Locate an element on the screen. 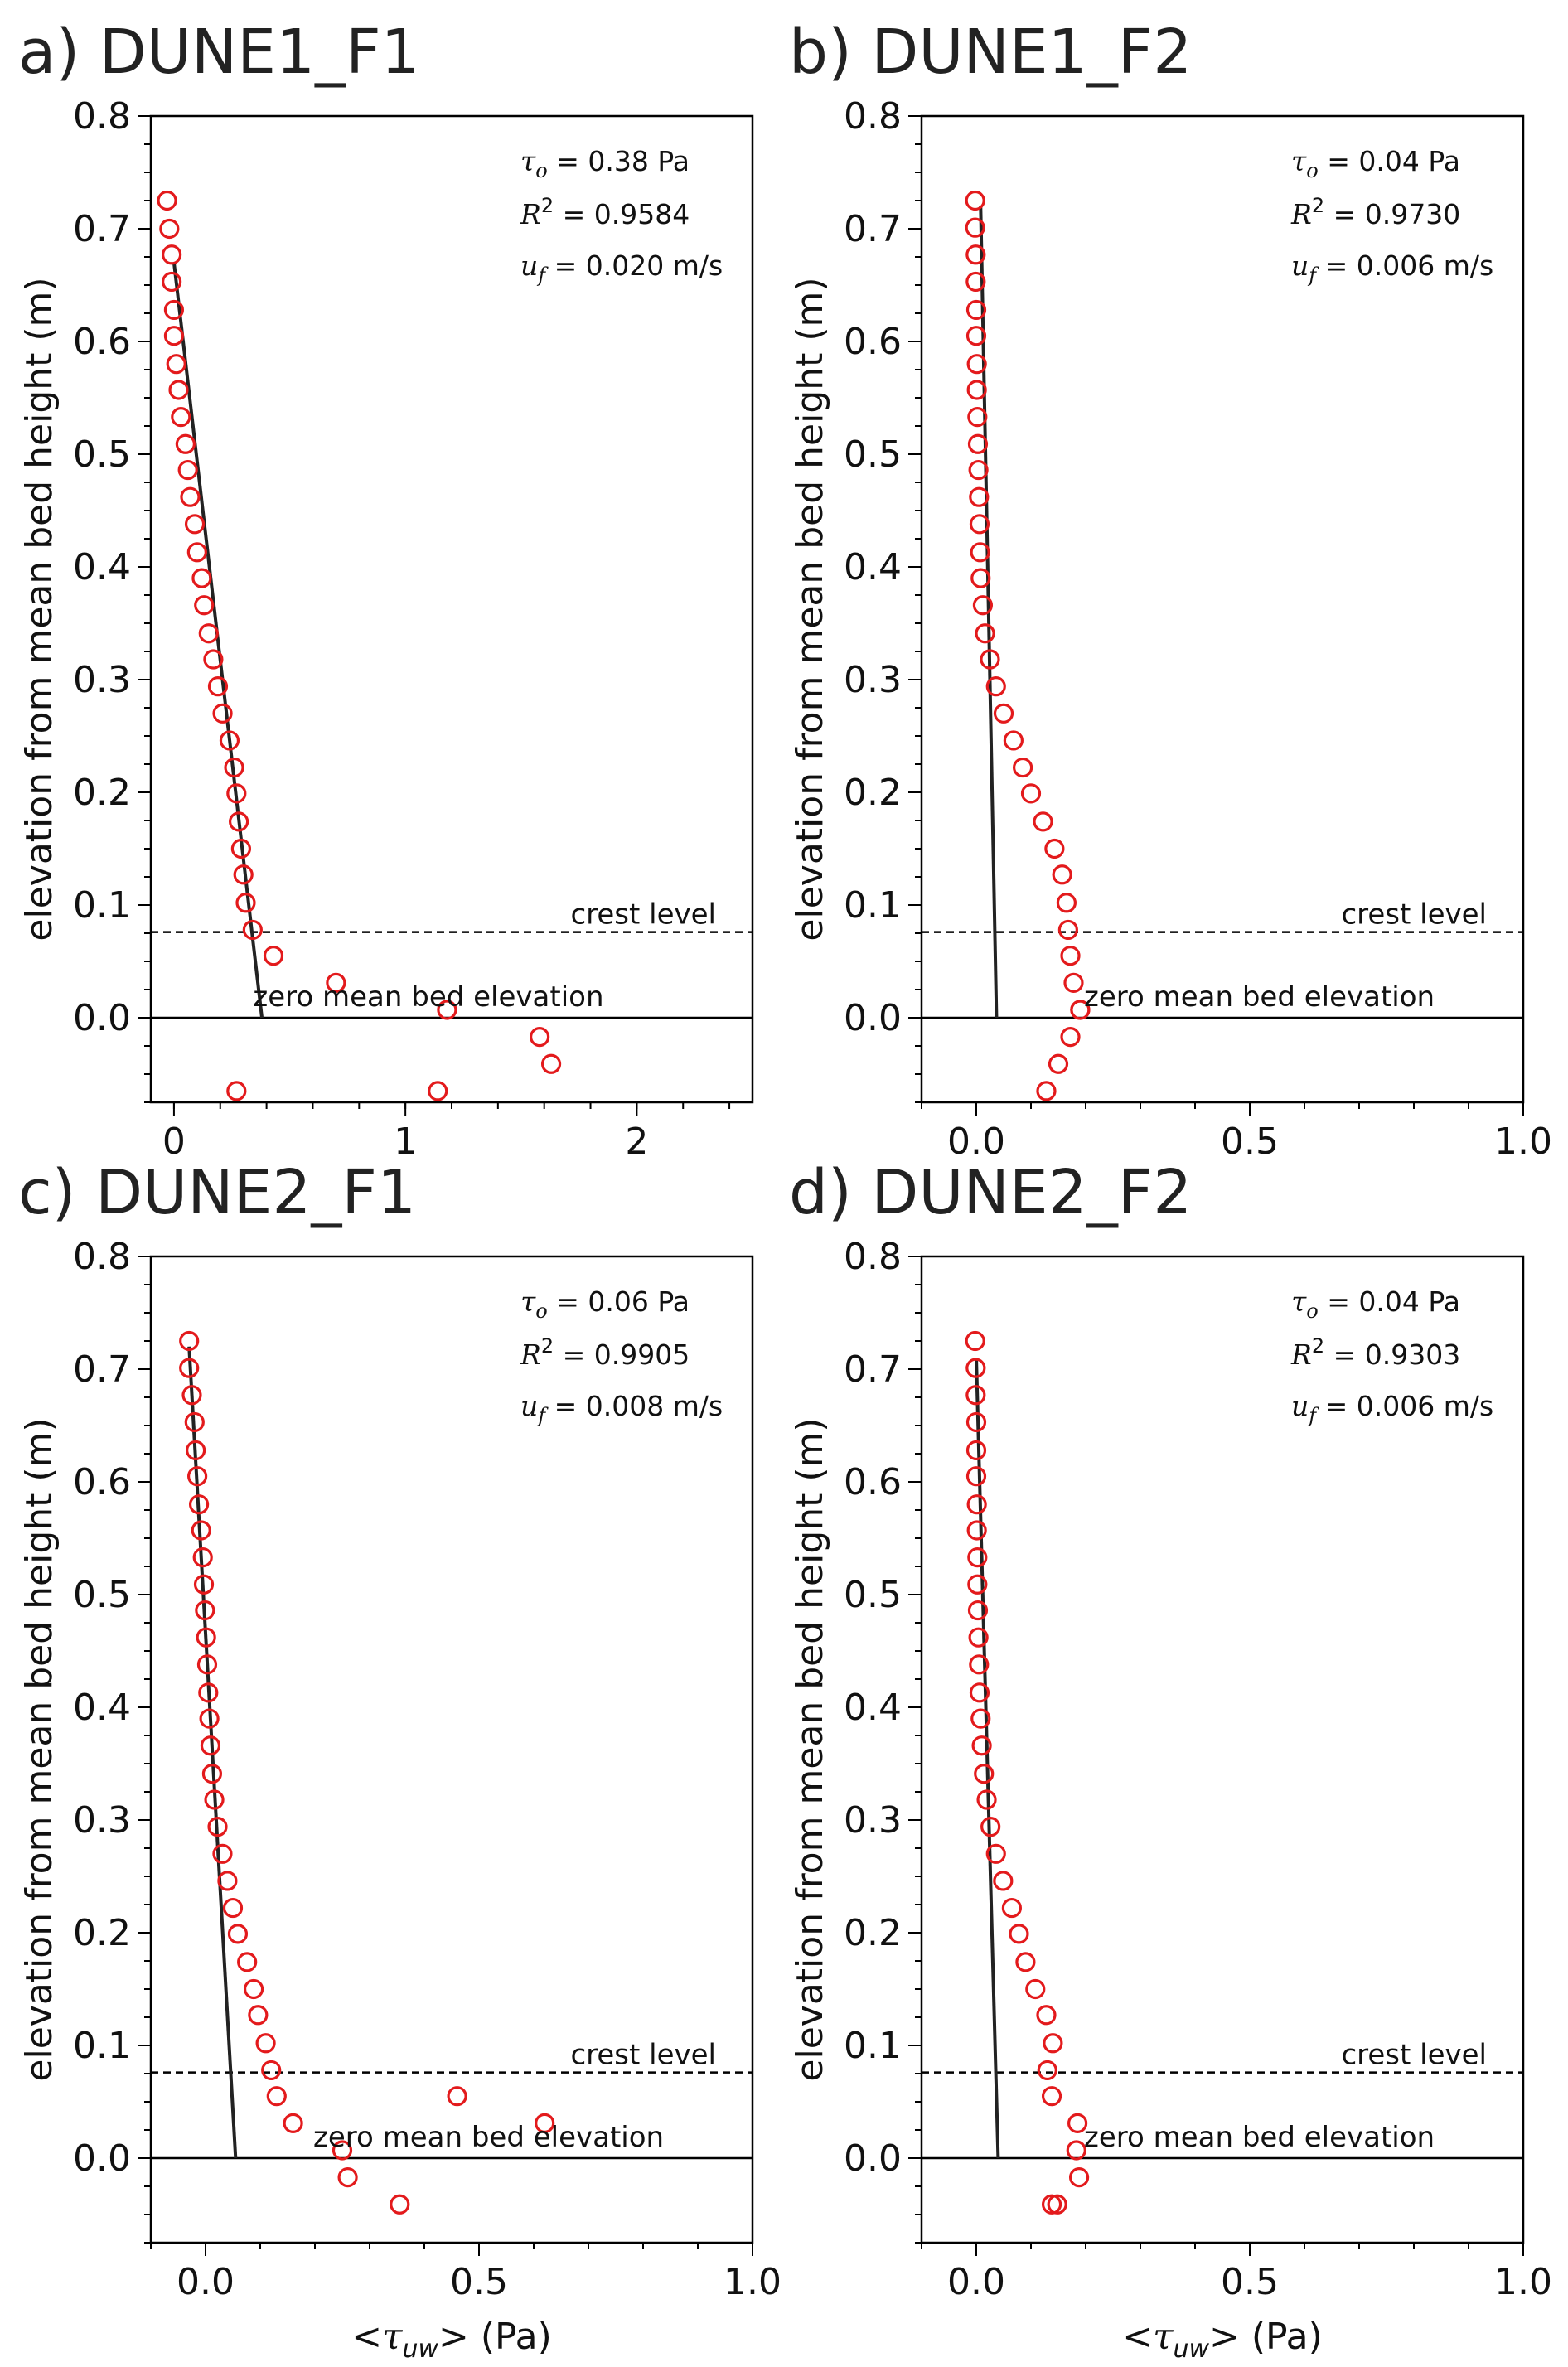 The image size is (1568, 2367). y-tick-label: 0.0 is located at coordinates (102, 2158).